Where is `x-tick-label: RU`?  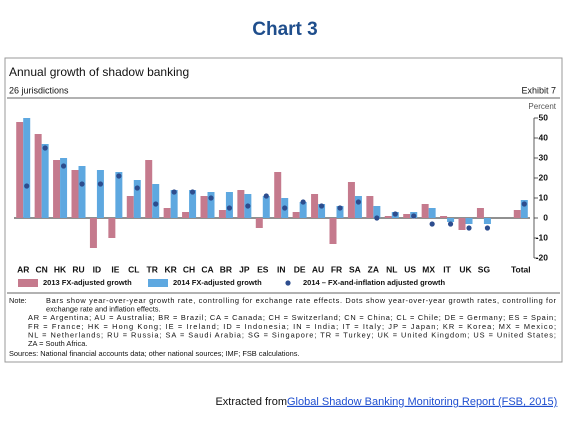
x-tick-label: RU is located at coordinates (78, 269).